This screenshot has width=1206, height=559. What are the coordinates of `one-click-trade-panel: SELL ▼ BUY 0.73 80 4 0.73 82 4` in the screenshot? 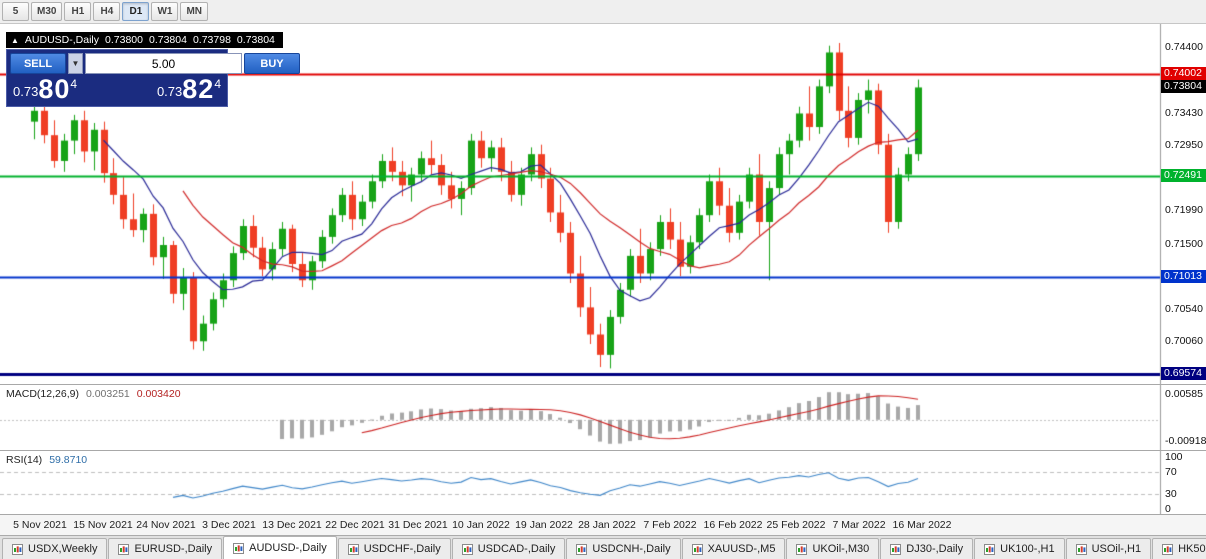 It's located at (153, 78).